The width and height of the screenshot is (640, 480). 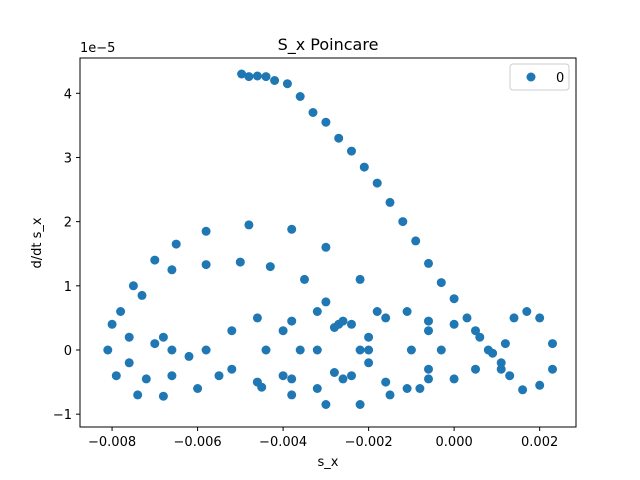 I want to click on x-tick-label: −0.004, so click(x=283, y=442).